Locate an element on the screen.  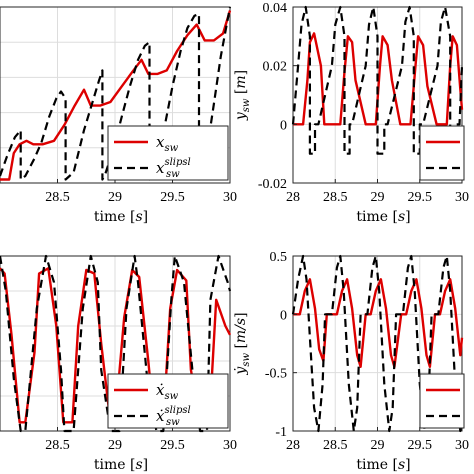
y-axis-label-symbol: ẏ is located at coordinates (241, 371).